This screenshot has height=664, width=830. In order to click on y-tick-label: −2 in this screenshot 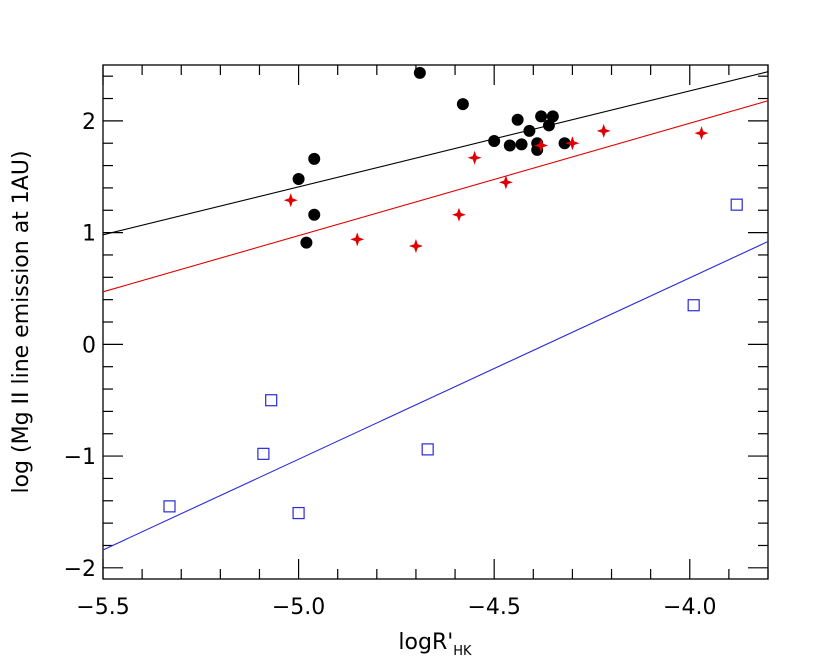, I will do `click(80, 569)`.